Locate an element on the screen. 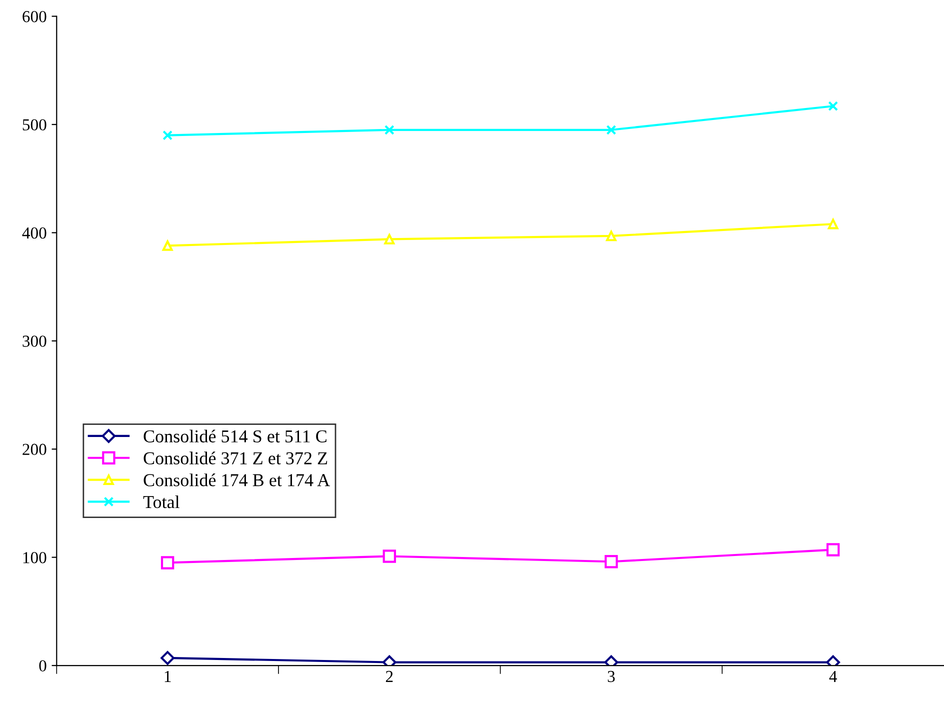 The width and height of the screenshot is (944, 708). x-tick-label: 1 is located at coordinates (167, 676).